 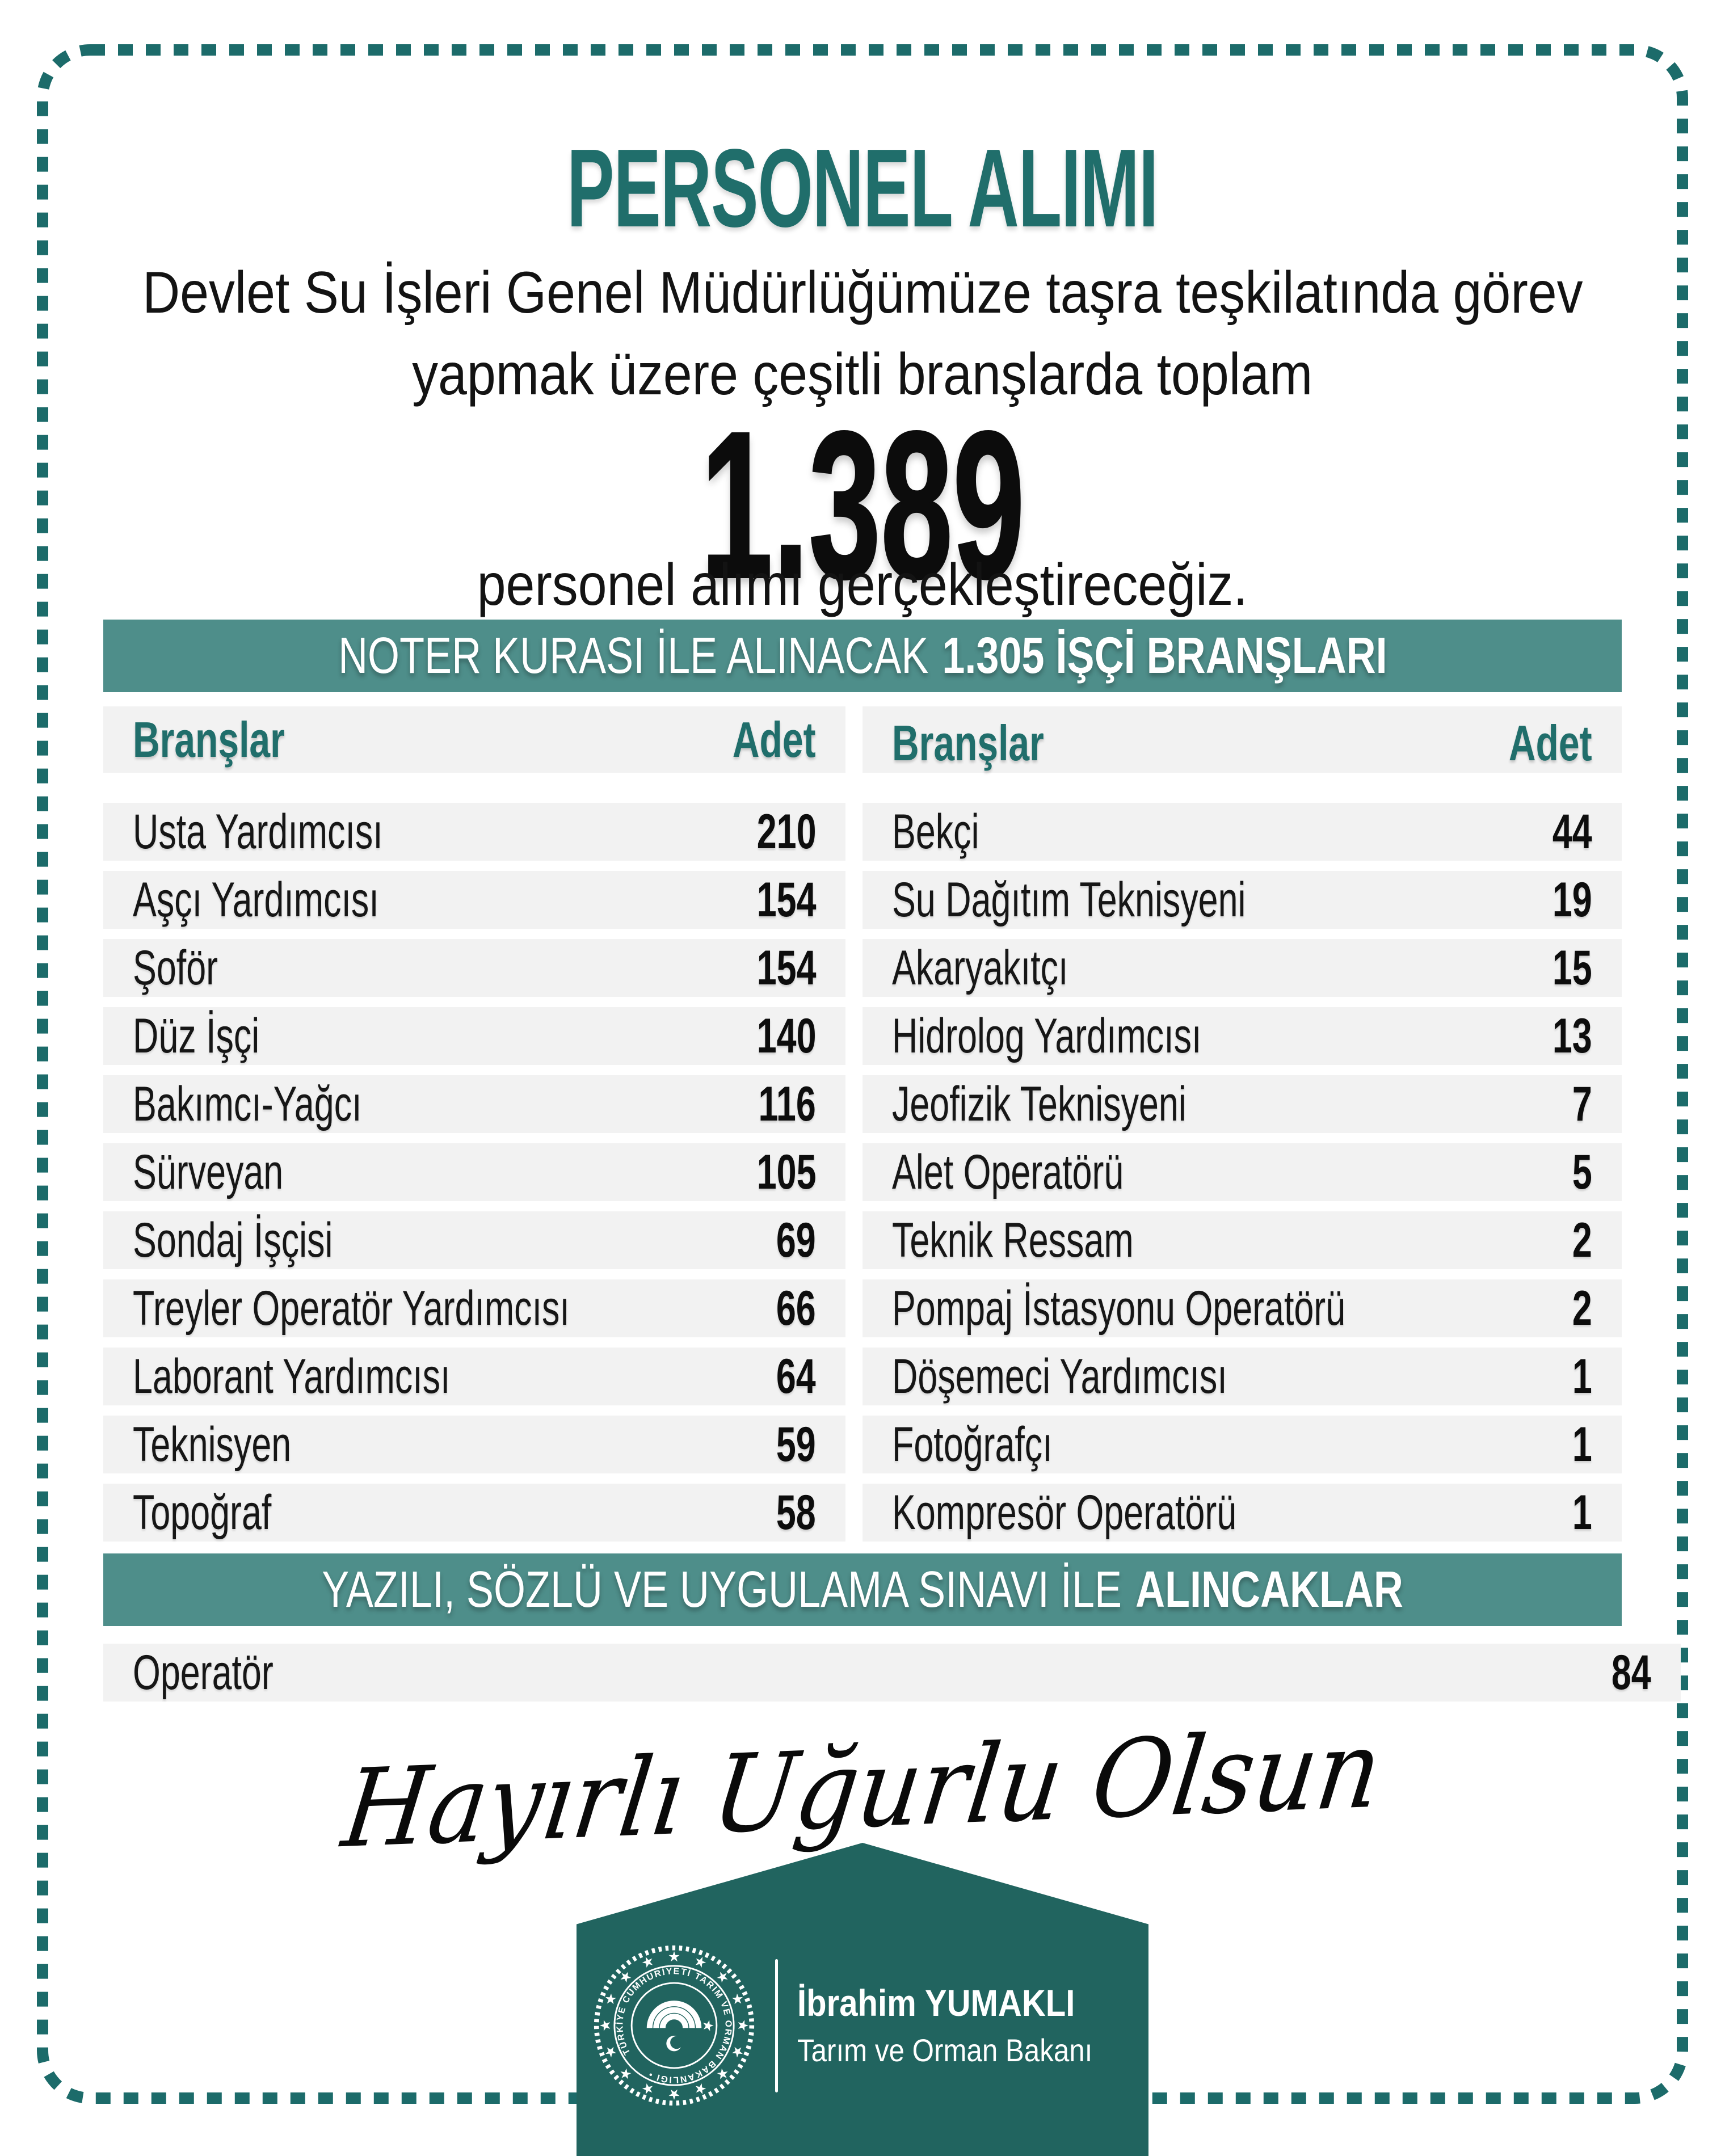 I want to click on lottery-banner-regular: NOTER KURASI İLE ALINACAK, so click(x=633, y=655).